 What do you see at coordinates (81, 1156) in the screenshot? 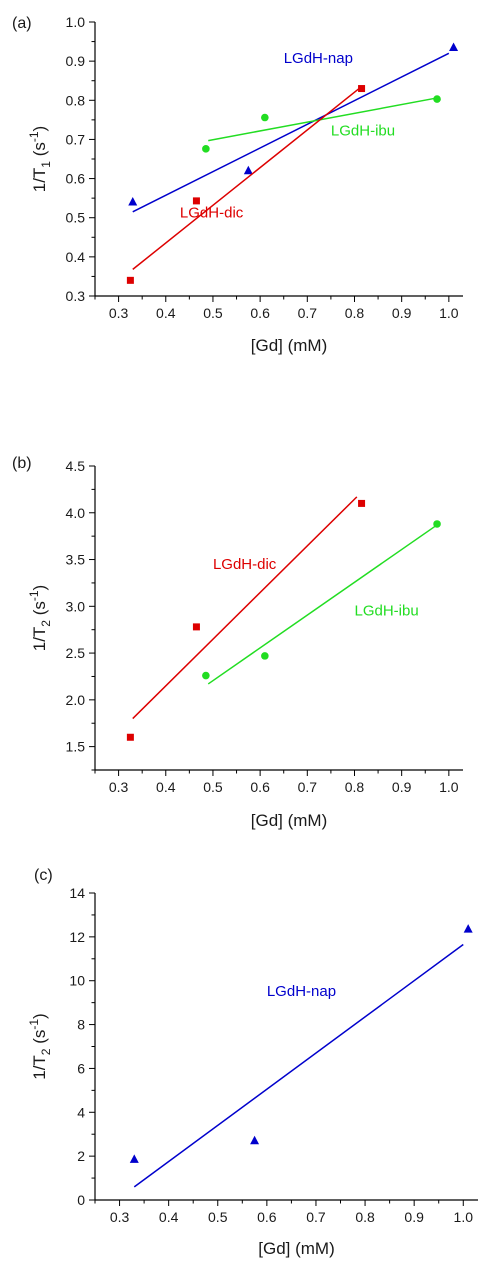
I see `y-tick-label: 2` at bounding box center [81, 1156].